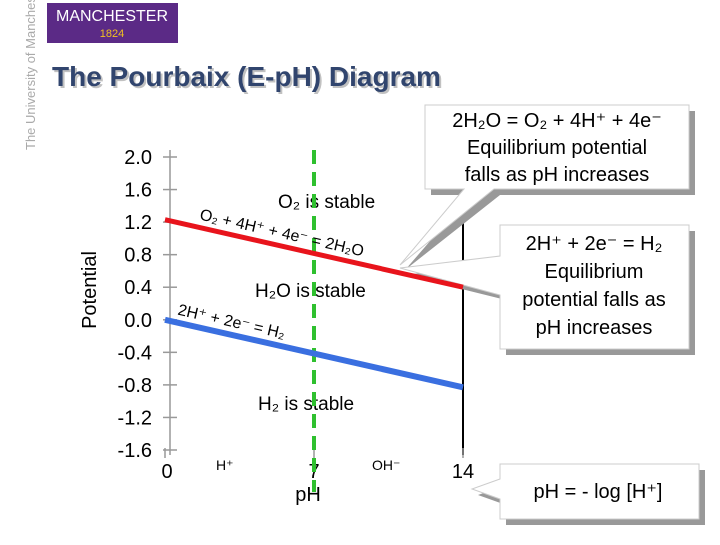  What do you see at coordinates (135, 353) in the screenshot?
I see `y-tick-label: -0.4` at bounding box center [135, 353].